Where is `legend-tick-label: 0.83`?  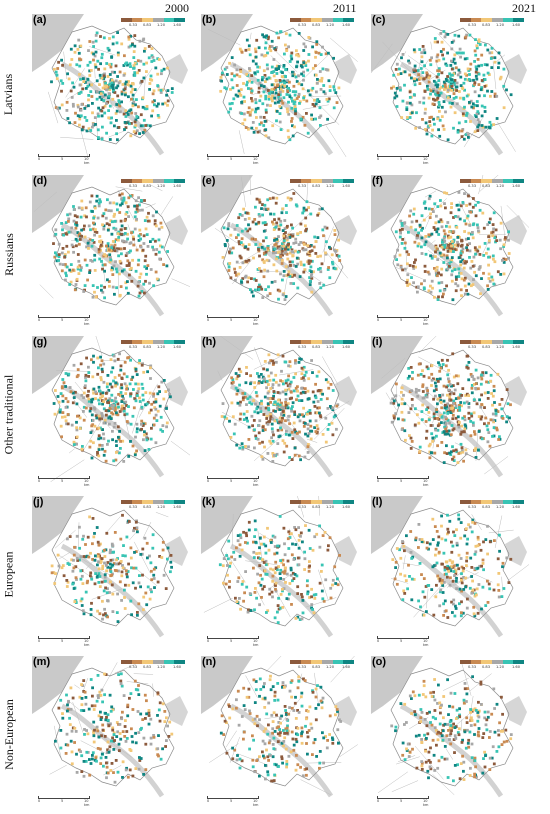
legend-tick-label: 0.83 is located at coordinates (147, 186).